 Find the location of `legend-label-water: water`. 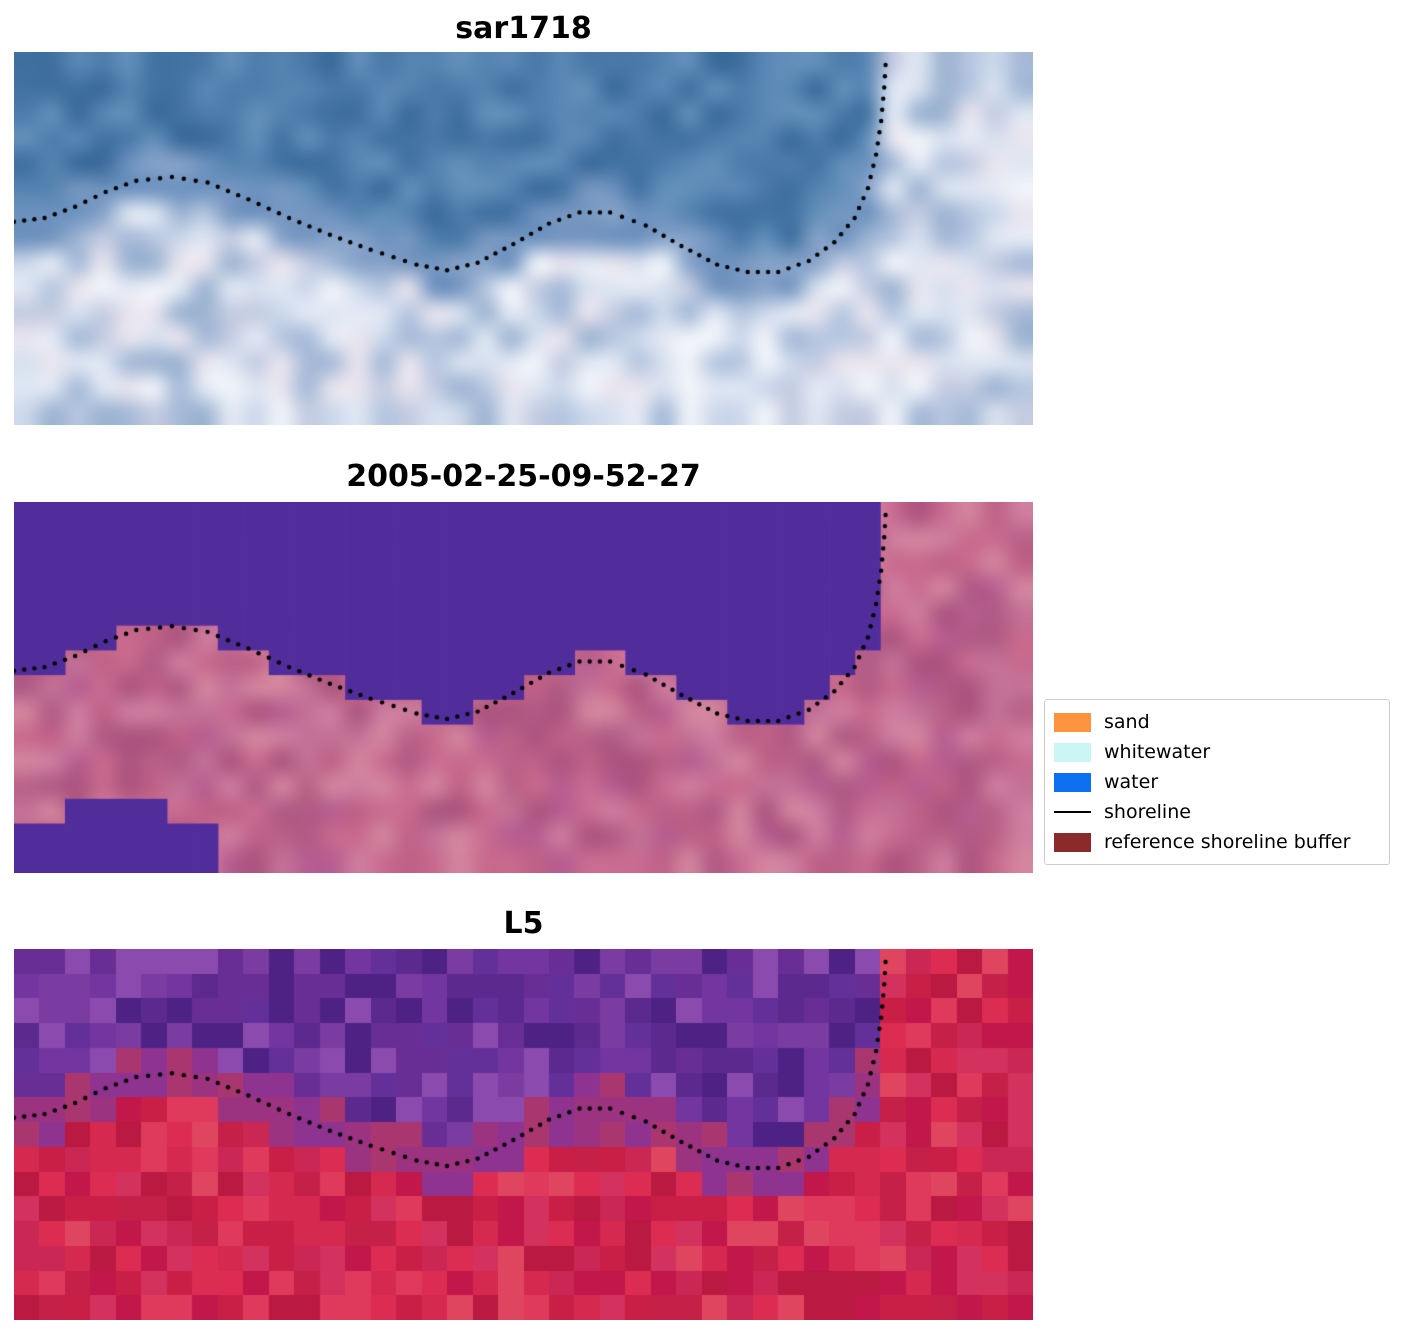

legend-label-water: water is located at coordinates (1131, 782).